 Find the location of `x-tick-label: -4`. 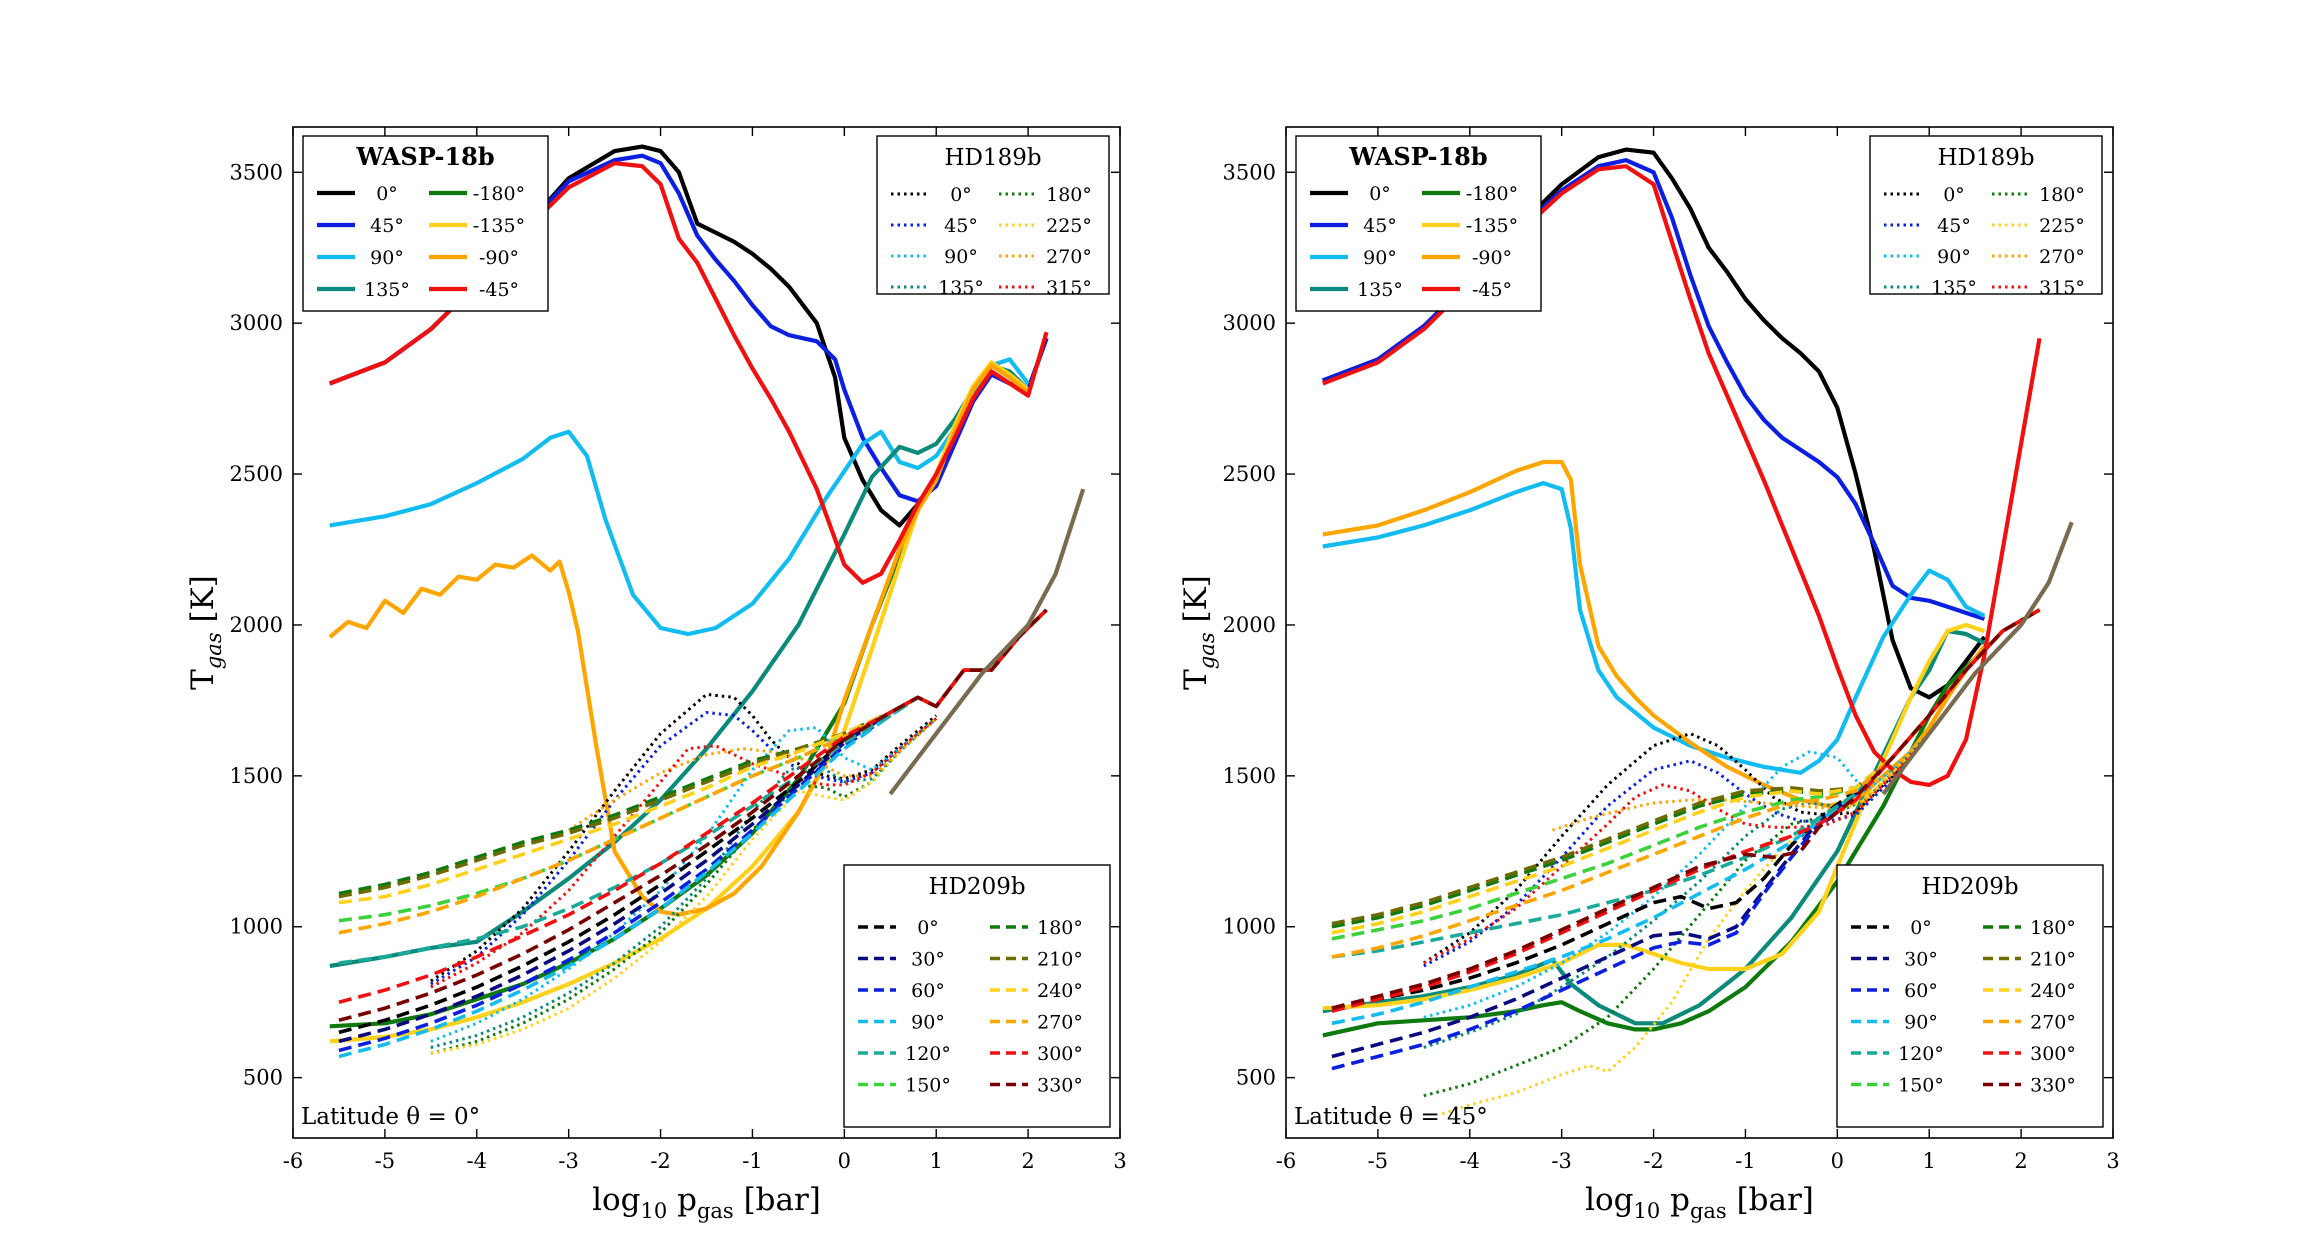

x-tick-label: -4 is located at coordinates (1470, 1161).